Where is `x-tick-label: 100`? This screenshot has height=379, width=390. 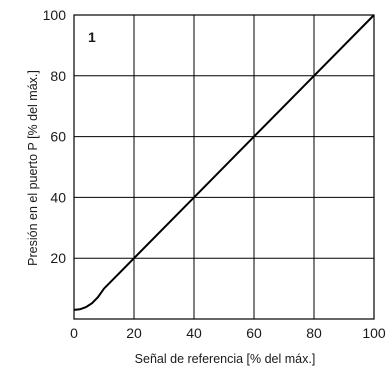
x-tick-label: 100 is located at coordinates (374, 333).